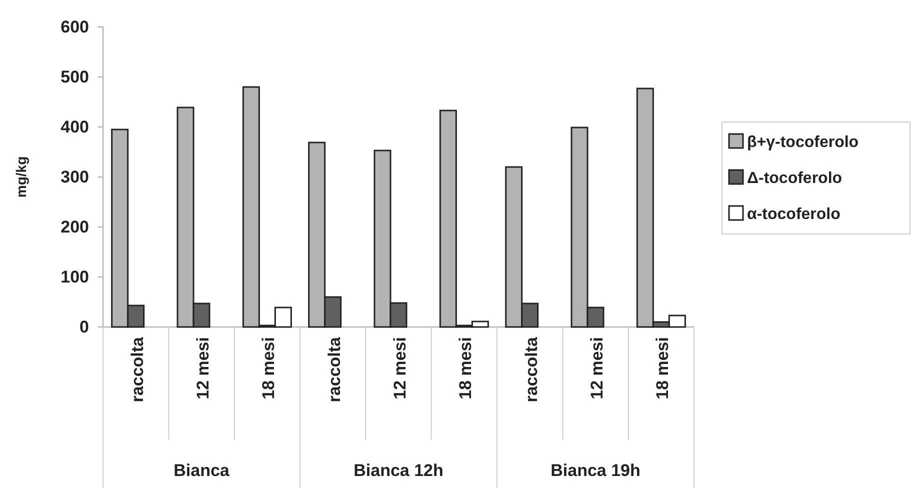 Image resolution: width=913 pixels, height=488 pixels. What do you see at coordinates (74, 226) in the screenshot?
I see `y-tick-label: 200` at bounding box center [74, 226].